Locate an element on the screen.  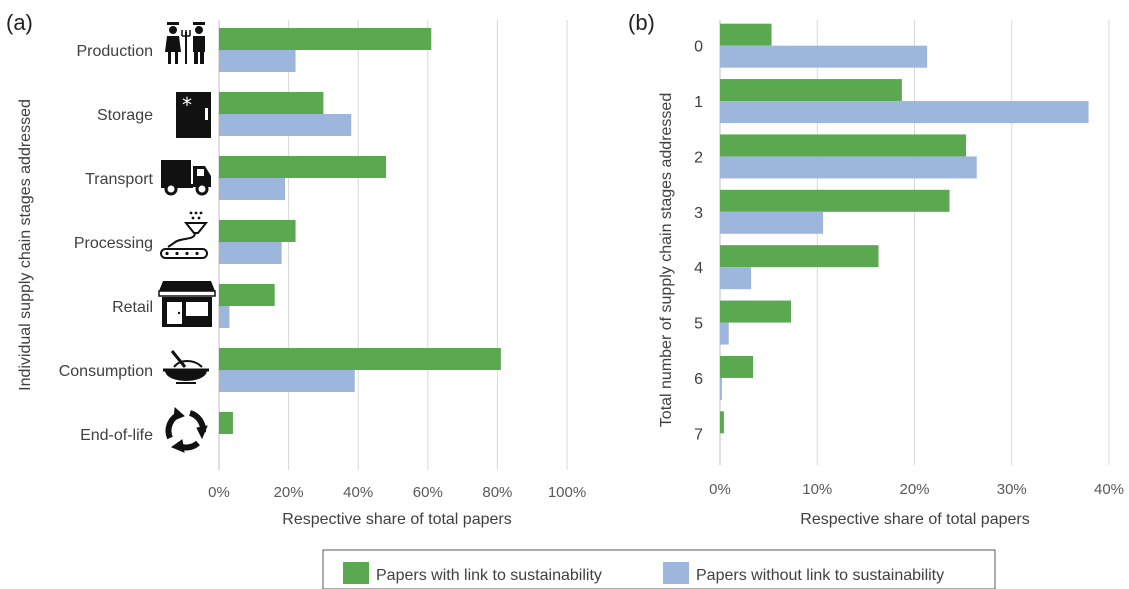
x-tick-label: 10% is located at coordinates (817, 489).